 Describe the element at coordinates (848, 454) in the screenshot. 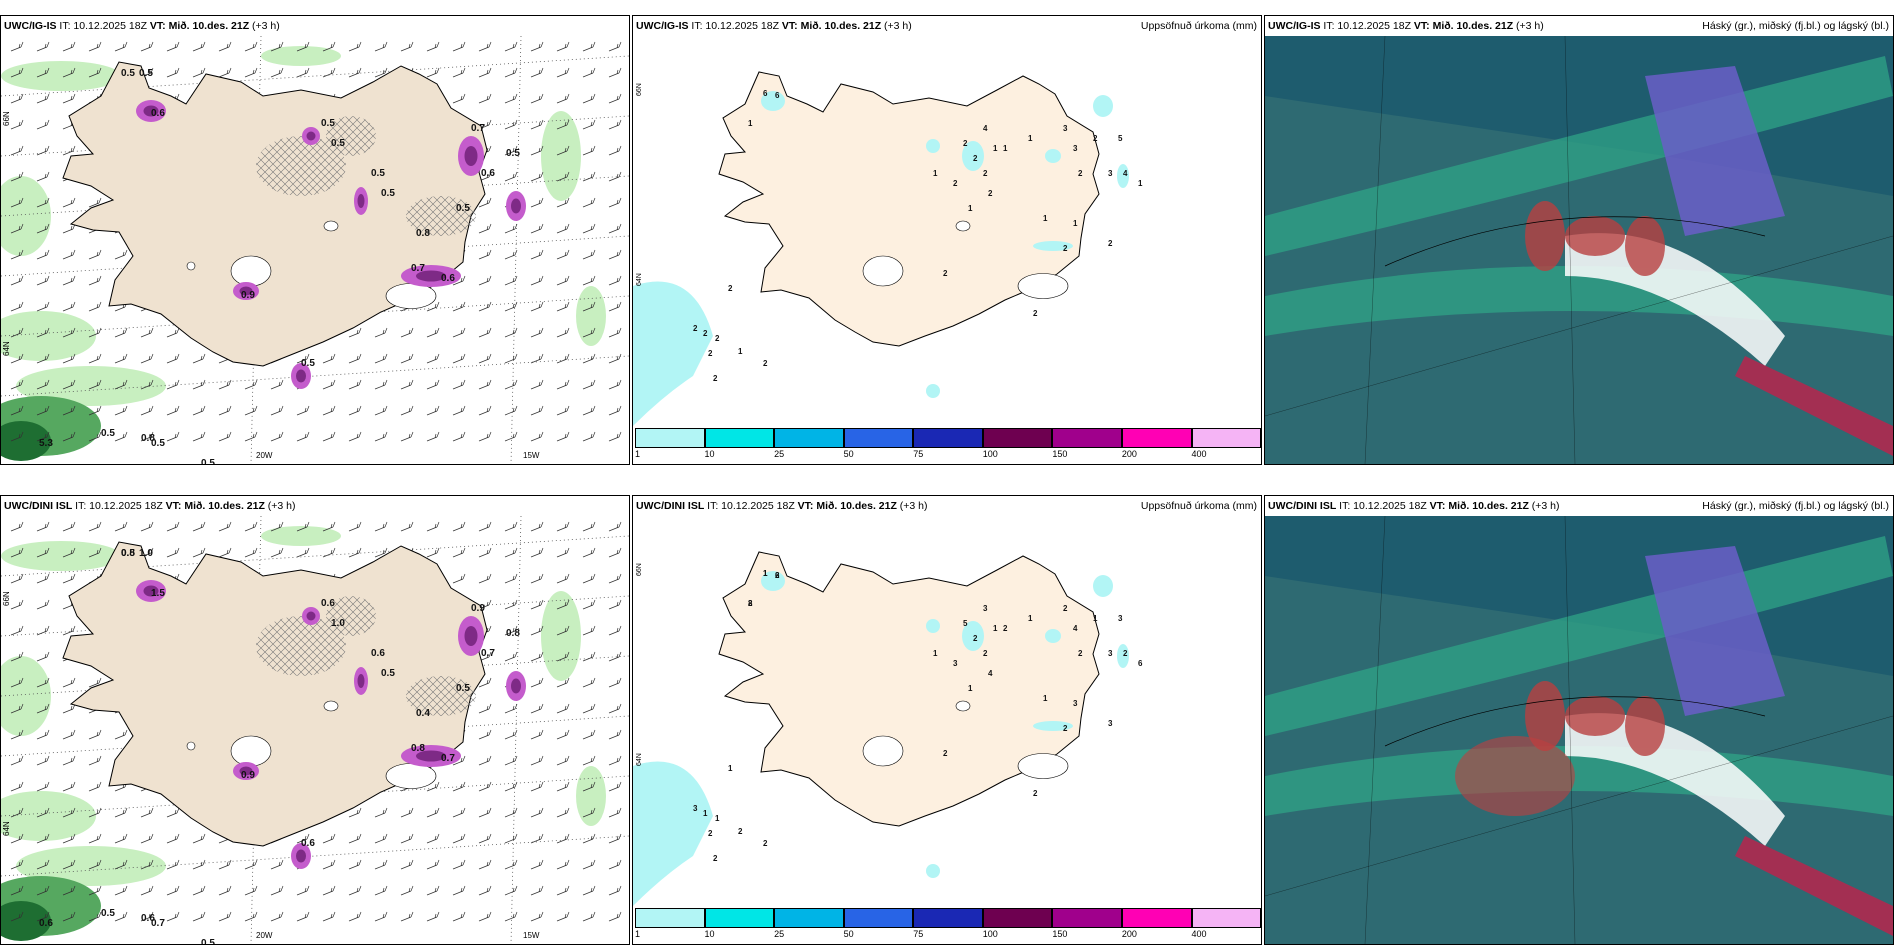

I see `colorbar-tick-label: 50` at that location.